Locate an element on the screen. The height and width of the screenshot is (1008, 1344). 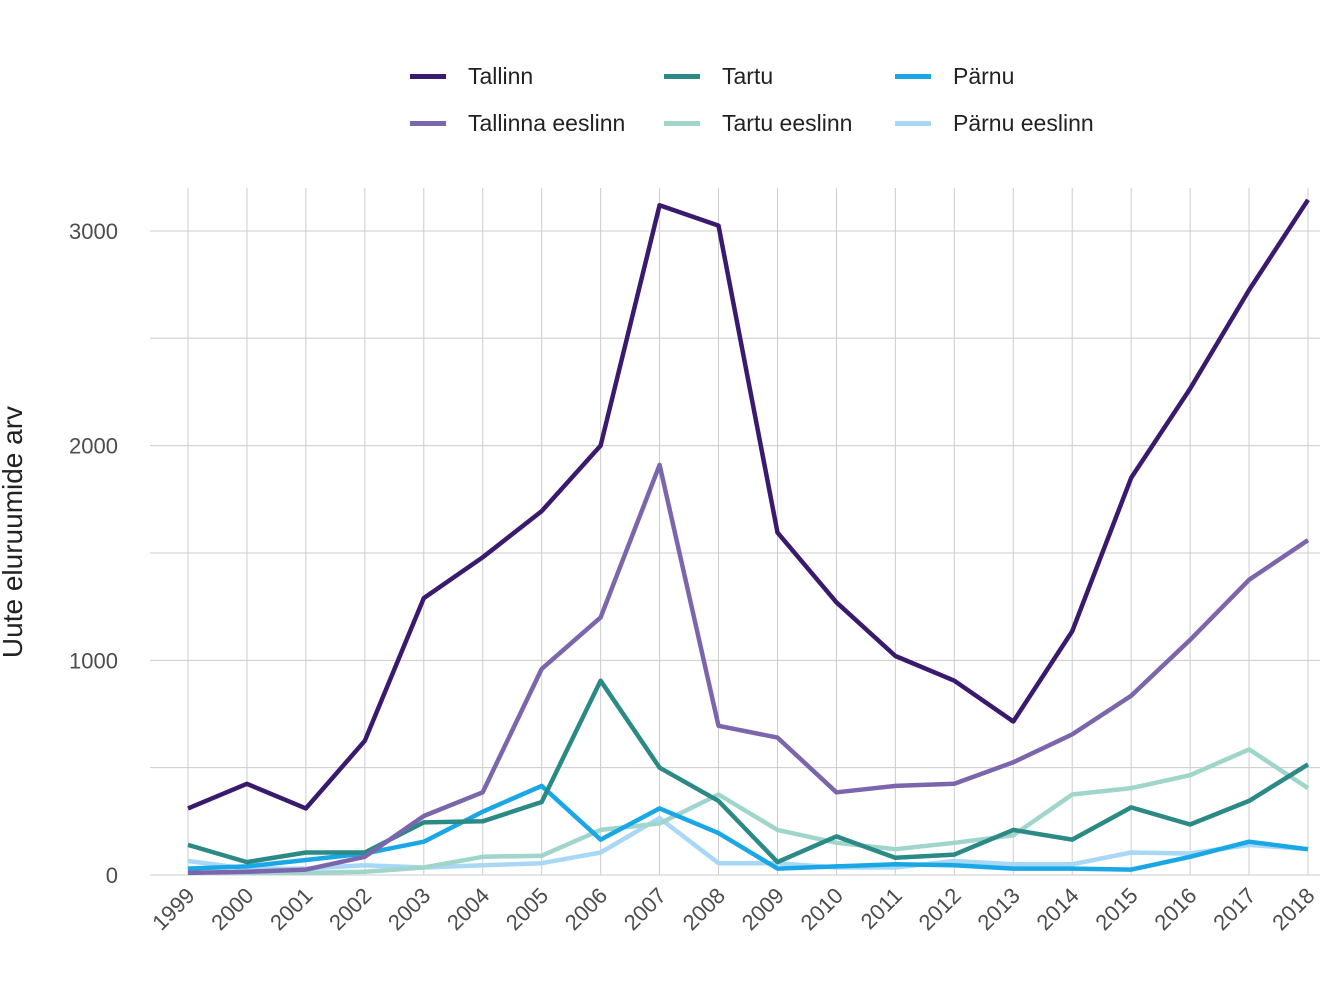
legend-item: Tallinna eeslinn is located at coordinates (517, 123).